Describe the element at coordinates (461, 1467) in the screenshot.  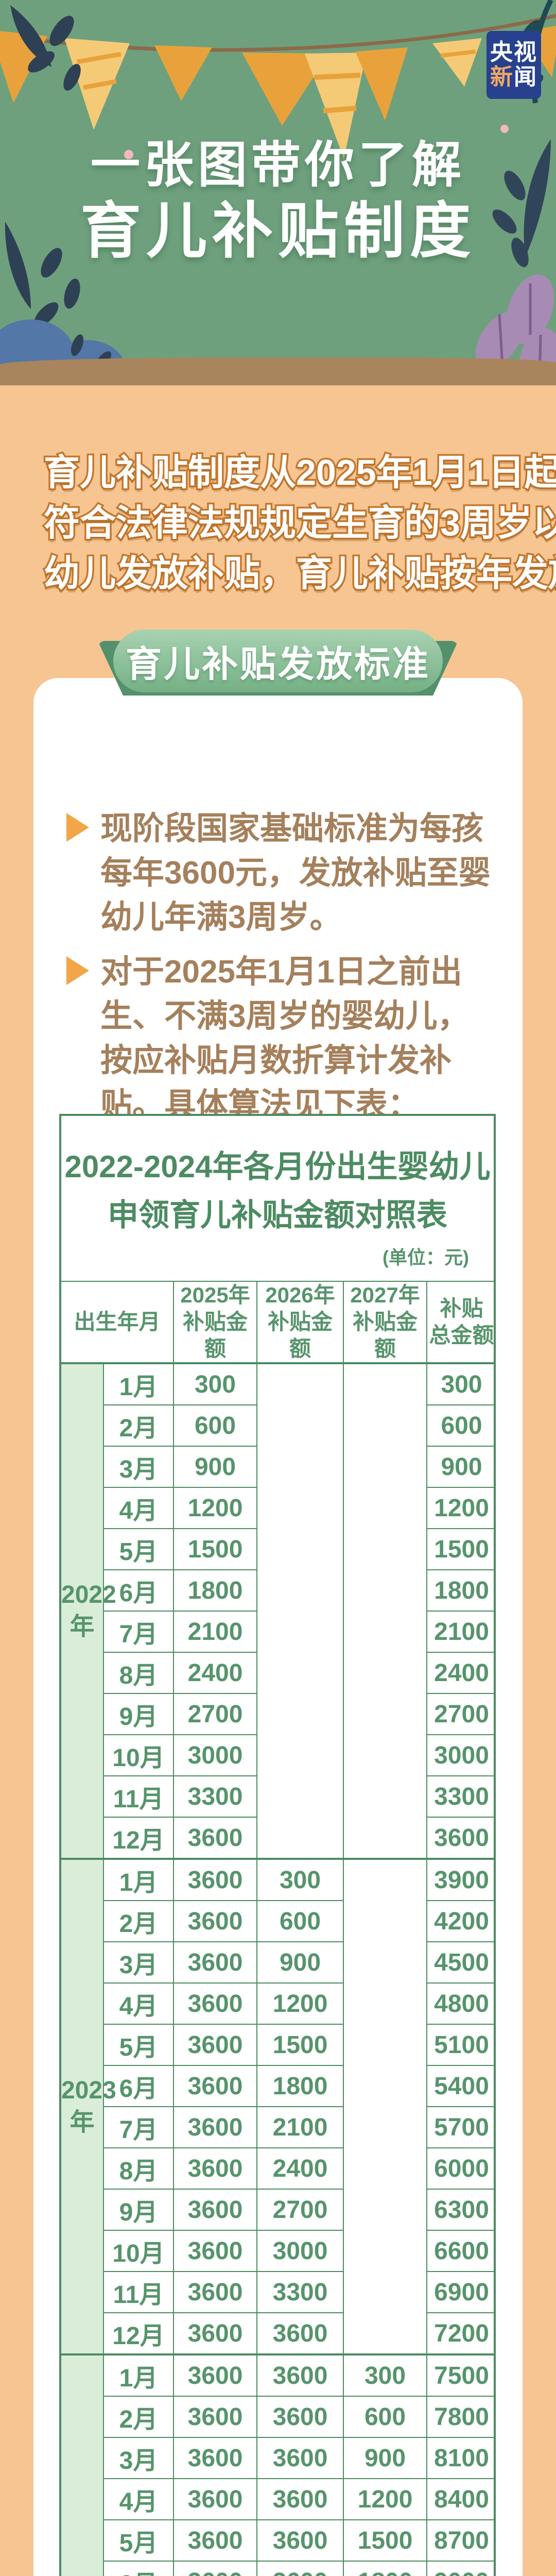
I see `total-cell: 900` at that location.